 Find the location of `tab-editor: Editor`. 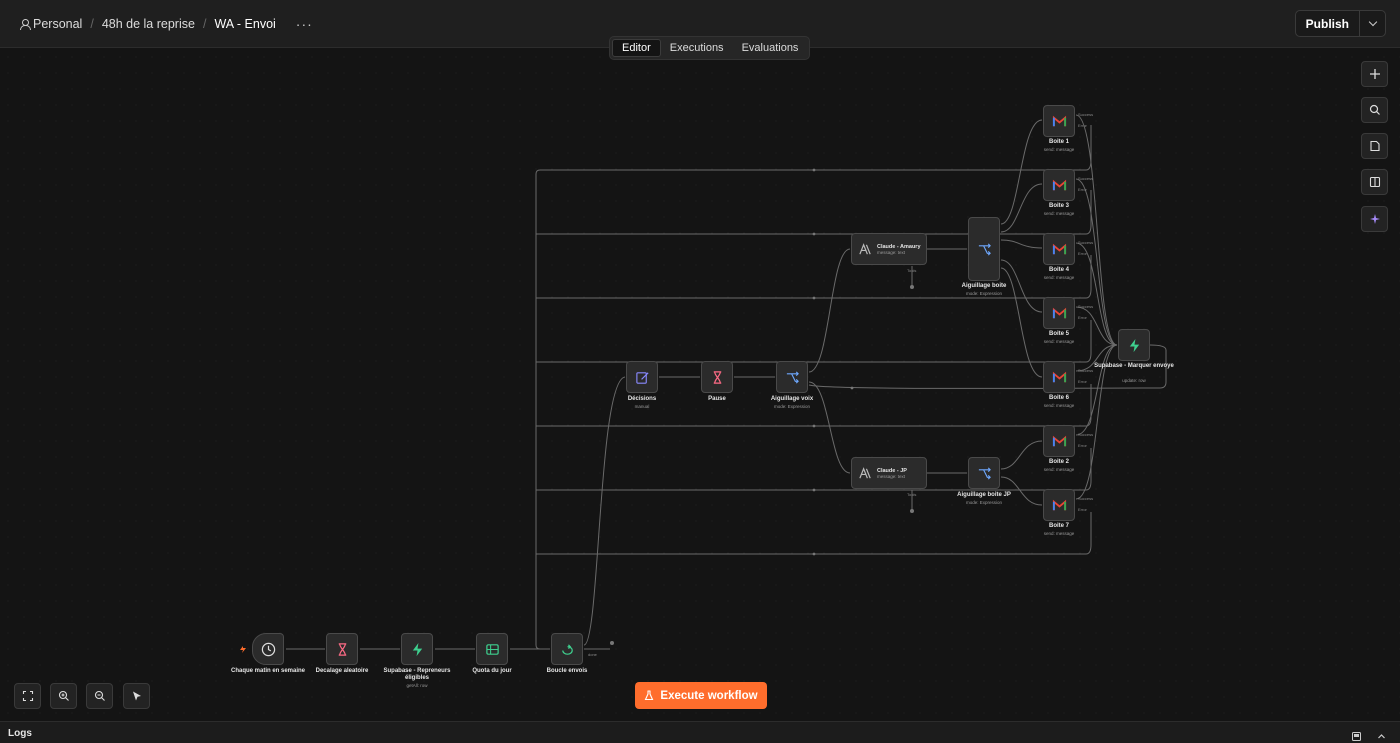

tab-editor: Editor is located at coordinates (636, 48).